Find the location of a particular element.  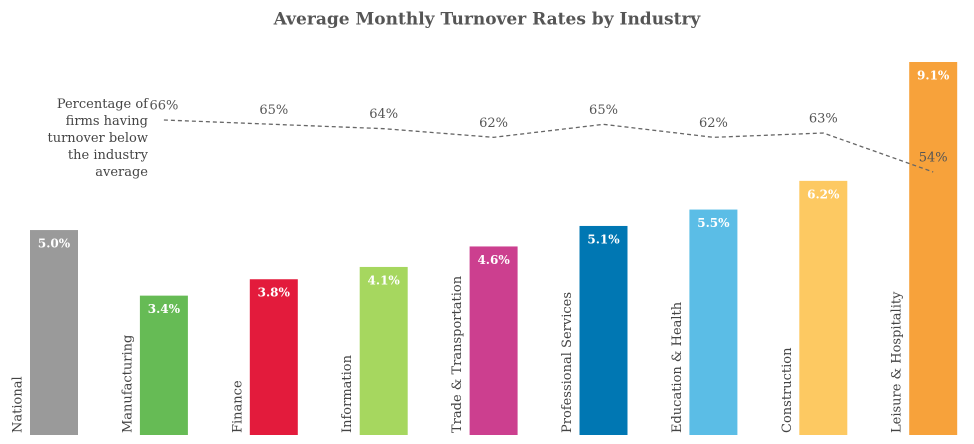

line-value-label: 64% is located at coordinates (383, 114).